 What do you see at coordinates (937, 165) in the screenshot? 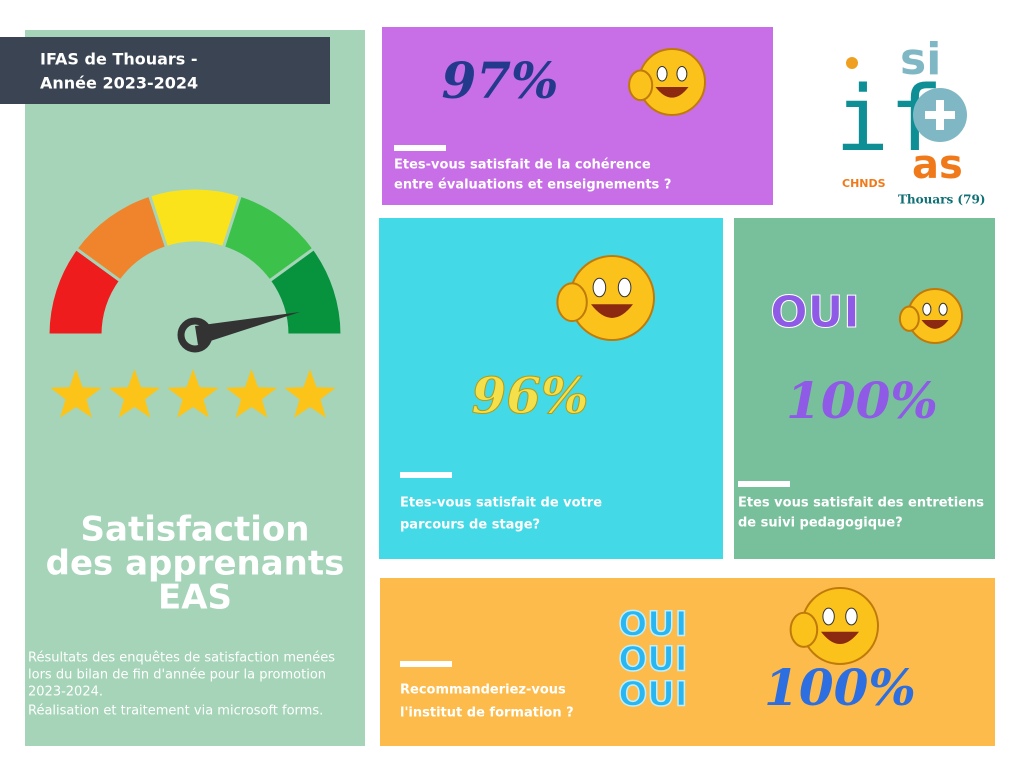
I see `logo-text: as` at bounding box center [937, 165].